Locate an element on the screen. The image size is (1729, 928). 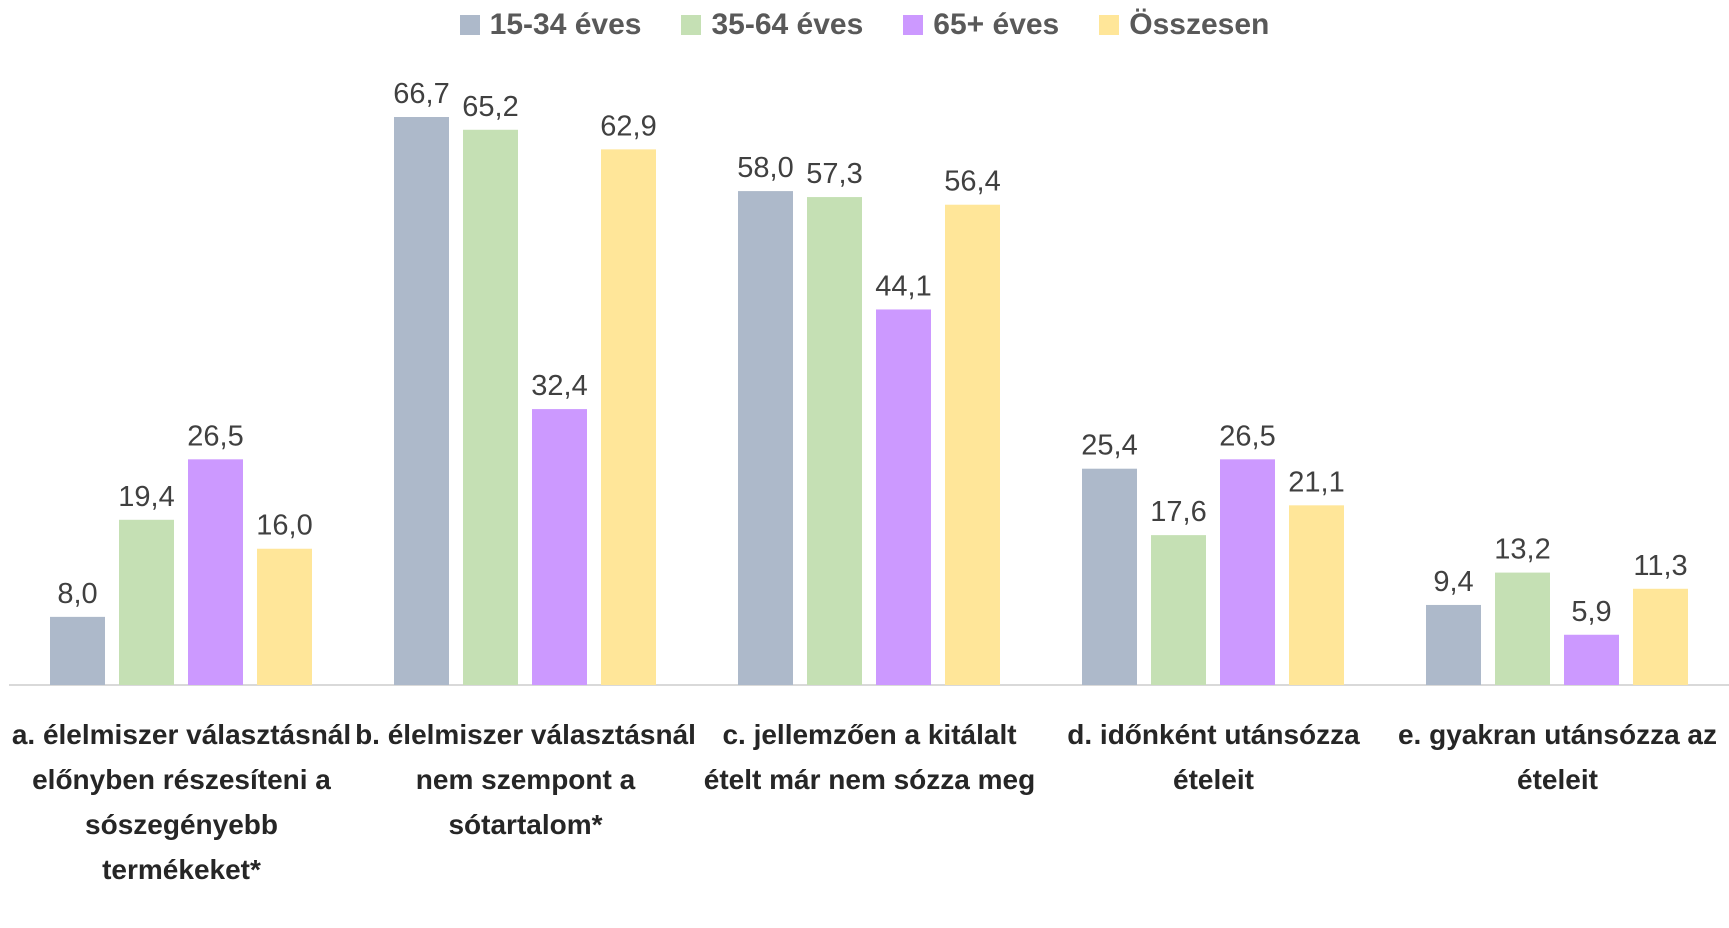
data-label: 62,9 is located at coordinates (628, 126).